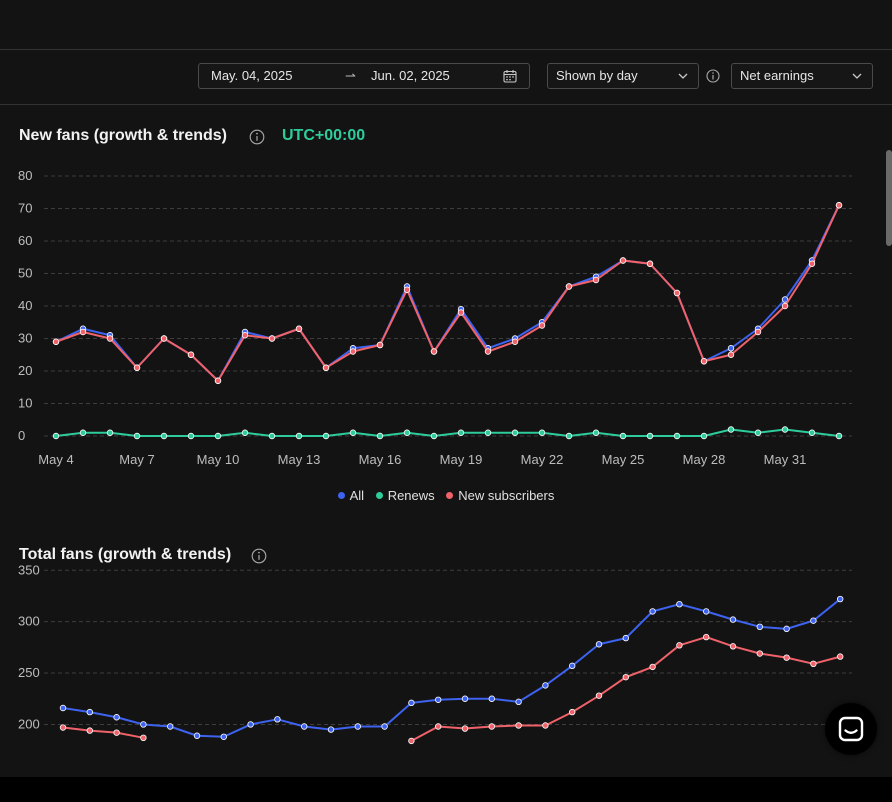 This screenshot has height=802, width=892. I want to click on chevron-down-icon, so click(683, 76).